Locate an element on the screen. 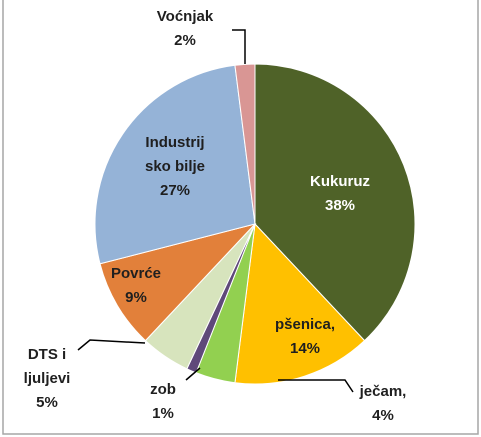 The image size is (481, 437). slice-label: Kukuruz is located at coordinates (340, 181).